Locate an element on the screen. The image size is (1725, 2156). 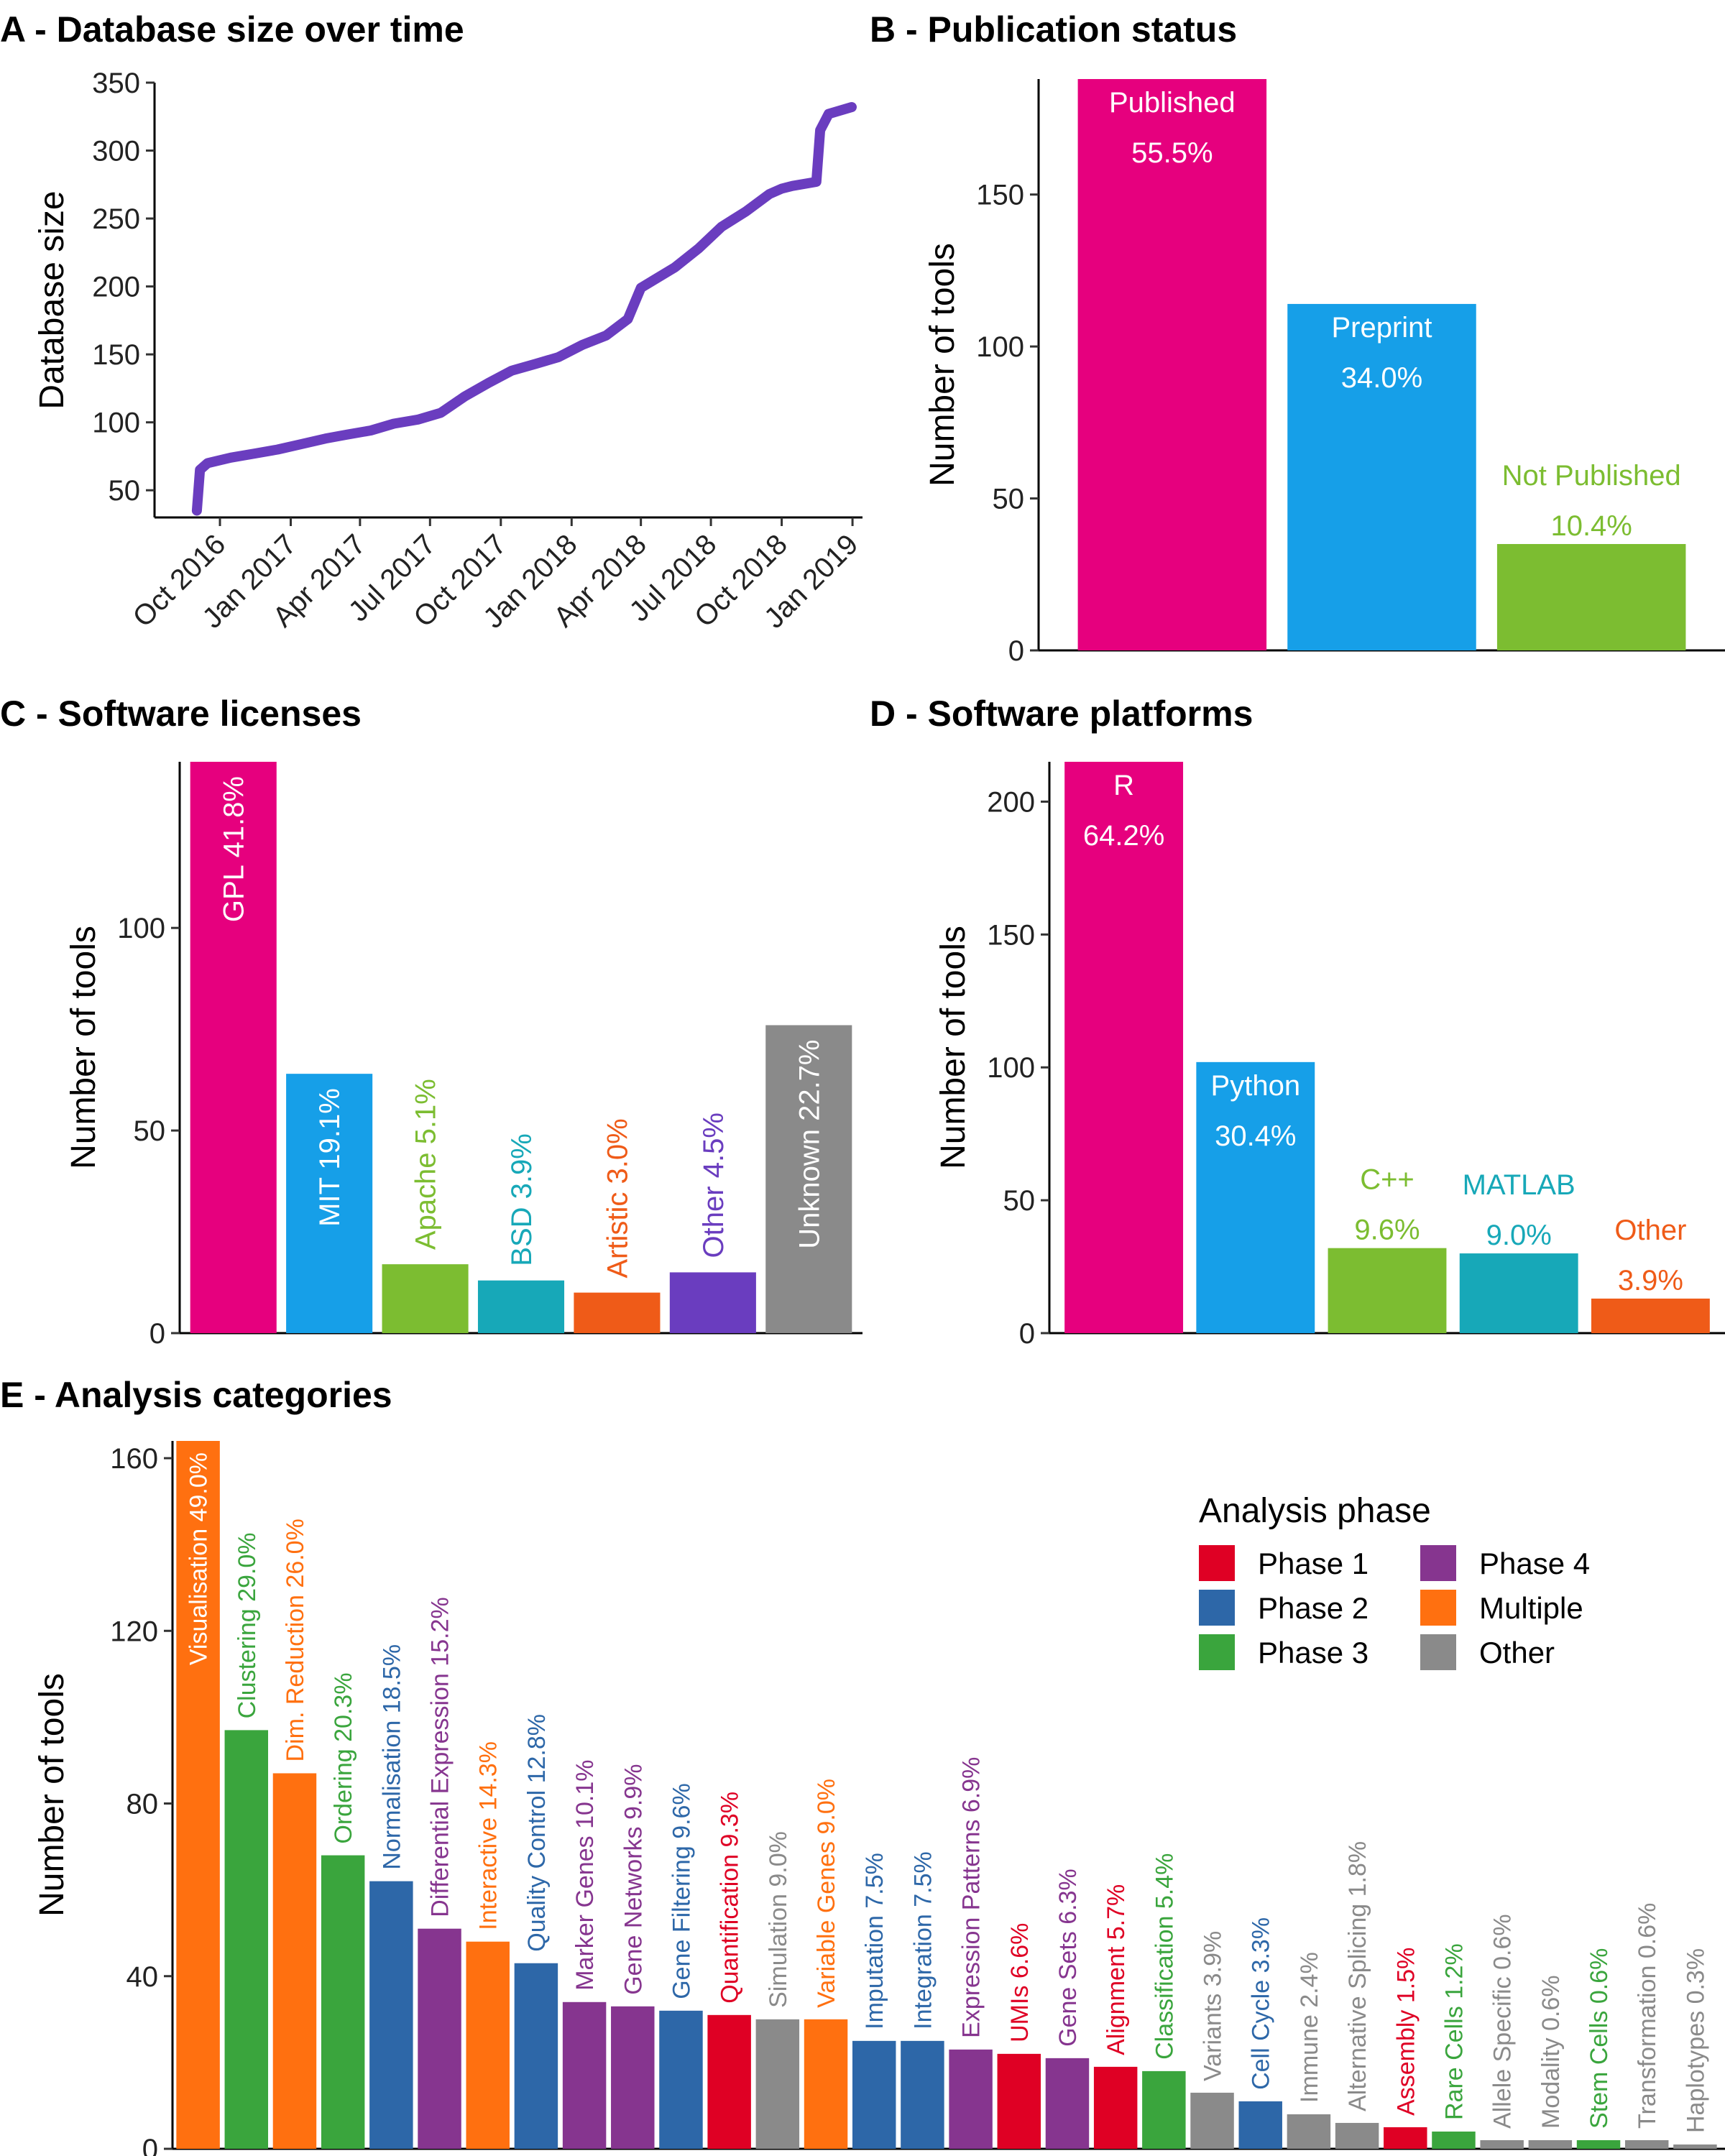
bar-category-label: Not Published is located at coordinates (1591, 476).